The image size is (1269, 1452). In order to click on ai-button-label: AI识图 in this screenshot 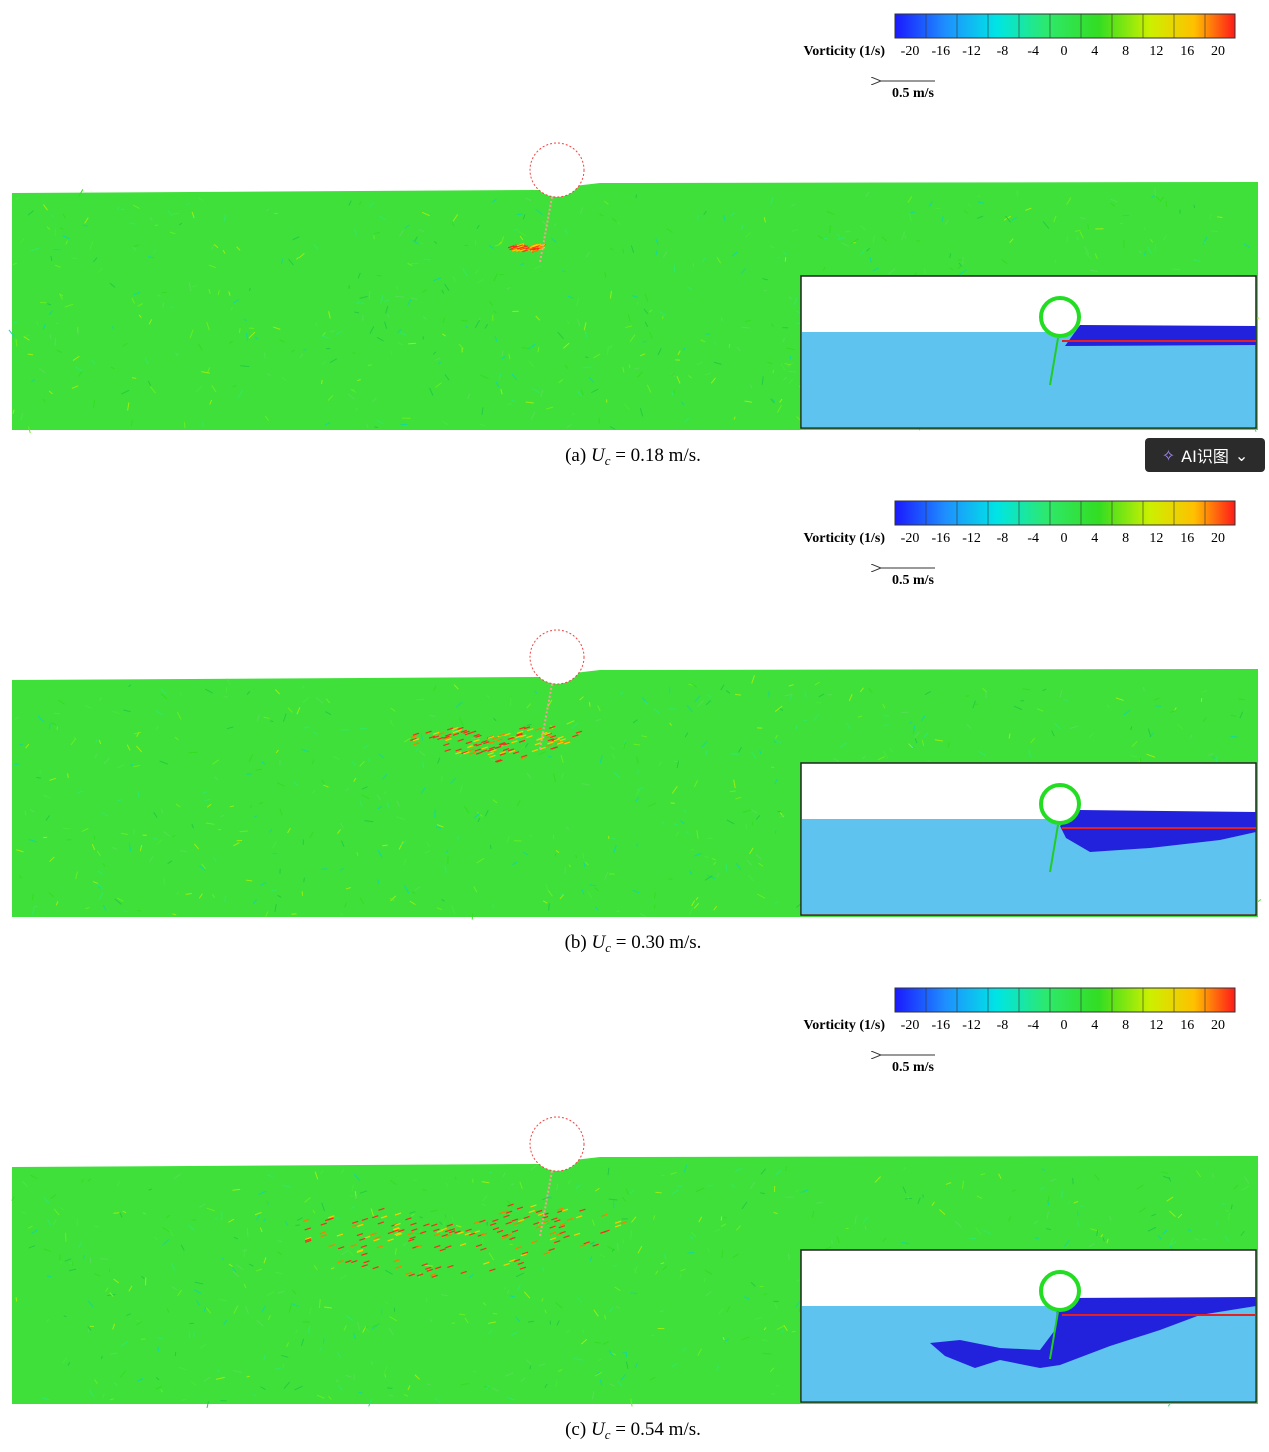, I will do `click(1205, 456)`.